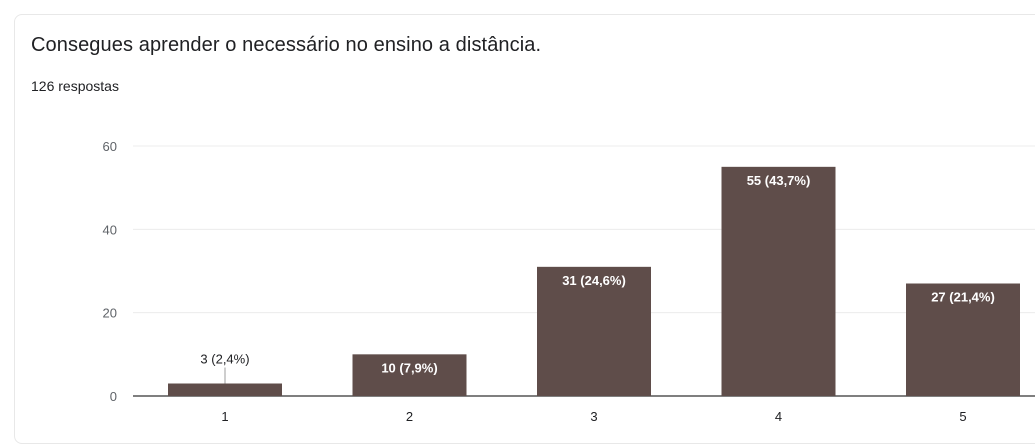  What do you see at coordinates (113, 396) in the screenshot?
I see `y-tick-label: 0` at bounding box center [113, 396].